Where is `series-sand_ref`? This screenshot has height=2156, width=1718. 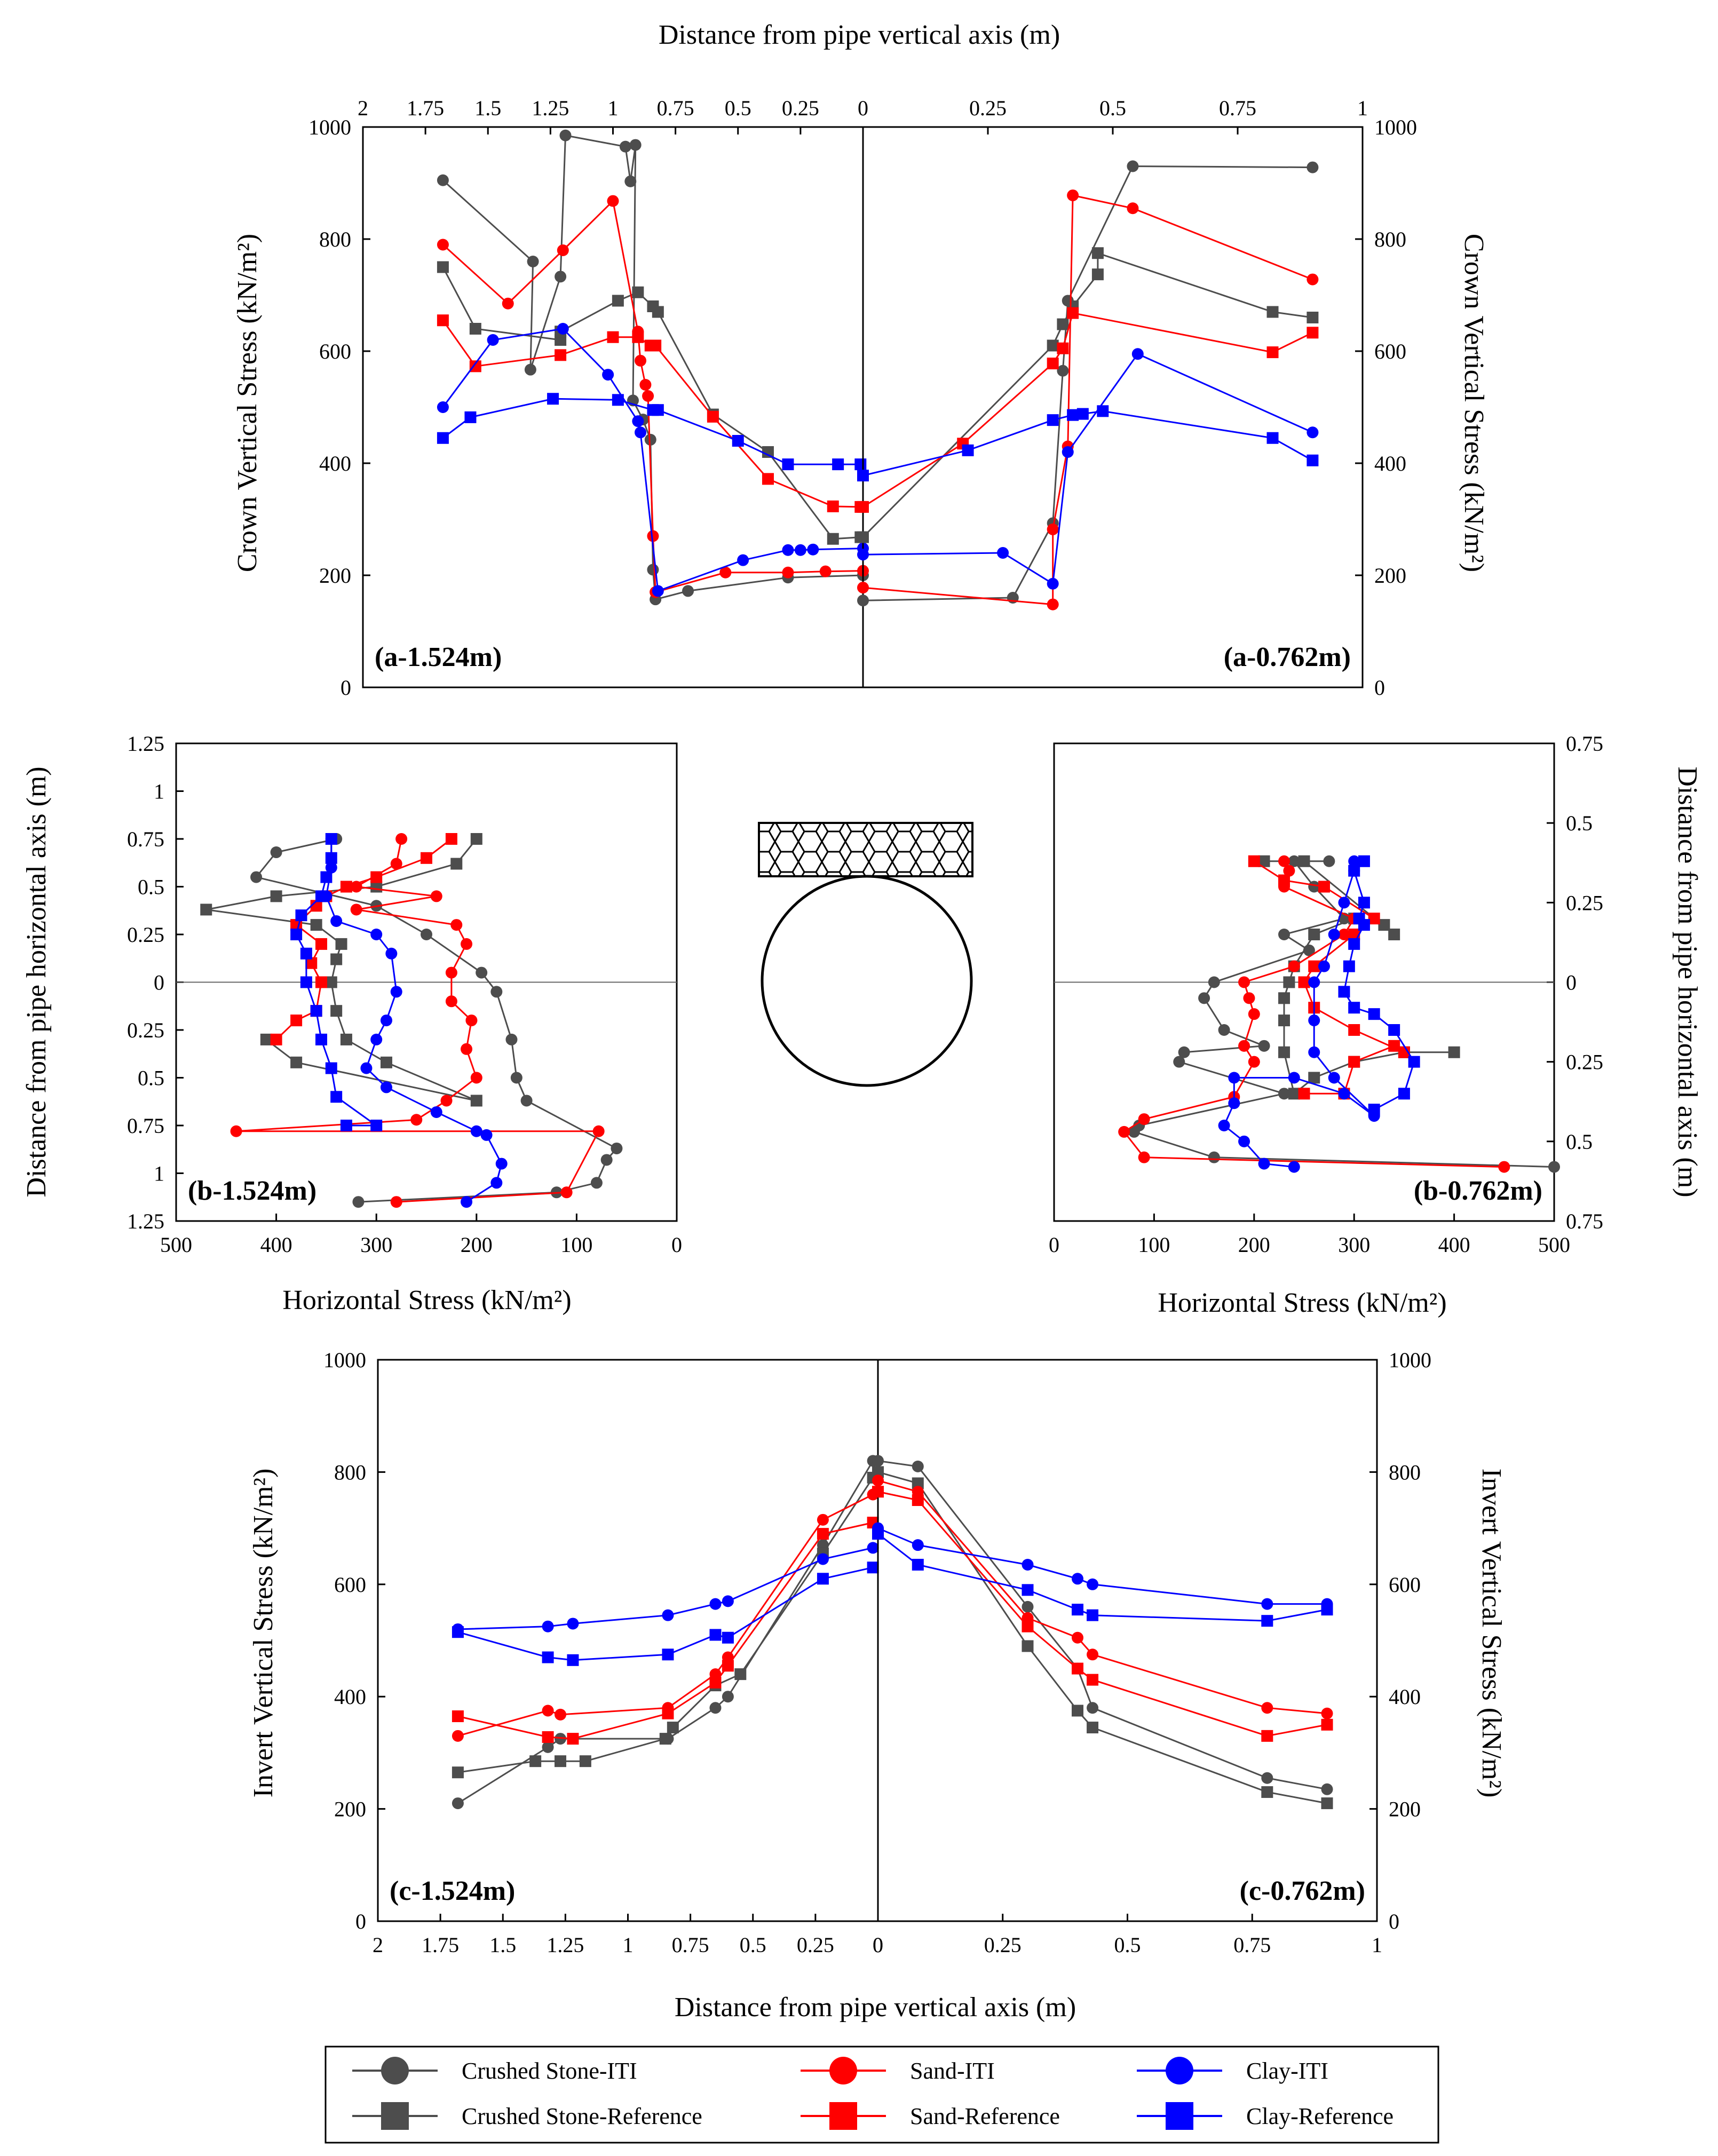 series-sand_ref is located at coordinates (1088, 410).